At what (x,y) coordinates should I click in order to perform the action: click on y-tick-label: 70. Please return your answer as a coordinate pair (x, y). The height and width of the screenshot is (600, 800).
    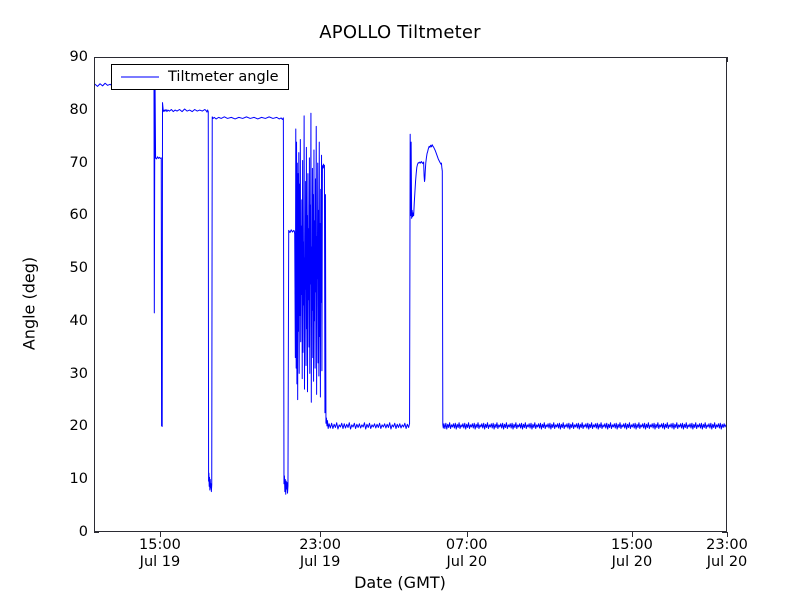
    Looking at the image, I should click on (78, 162).